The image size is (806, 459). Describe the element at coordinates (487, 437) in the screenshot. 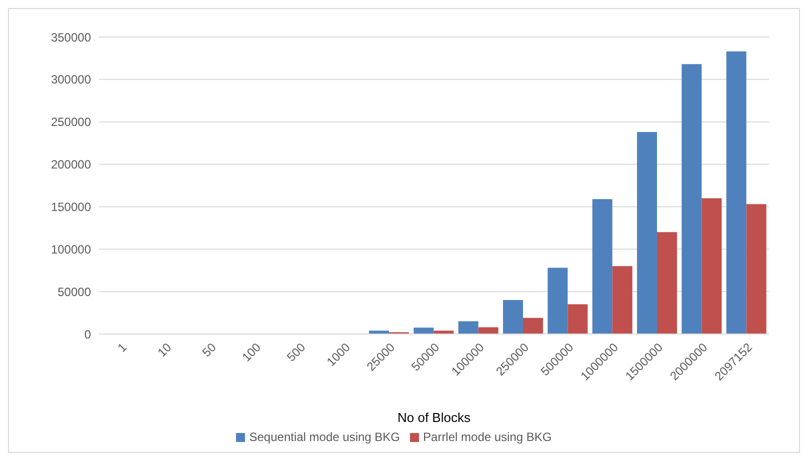

I see `legend-label: Parrlel mode using BKG` at that location.